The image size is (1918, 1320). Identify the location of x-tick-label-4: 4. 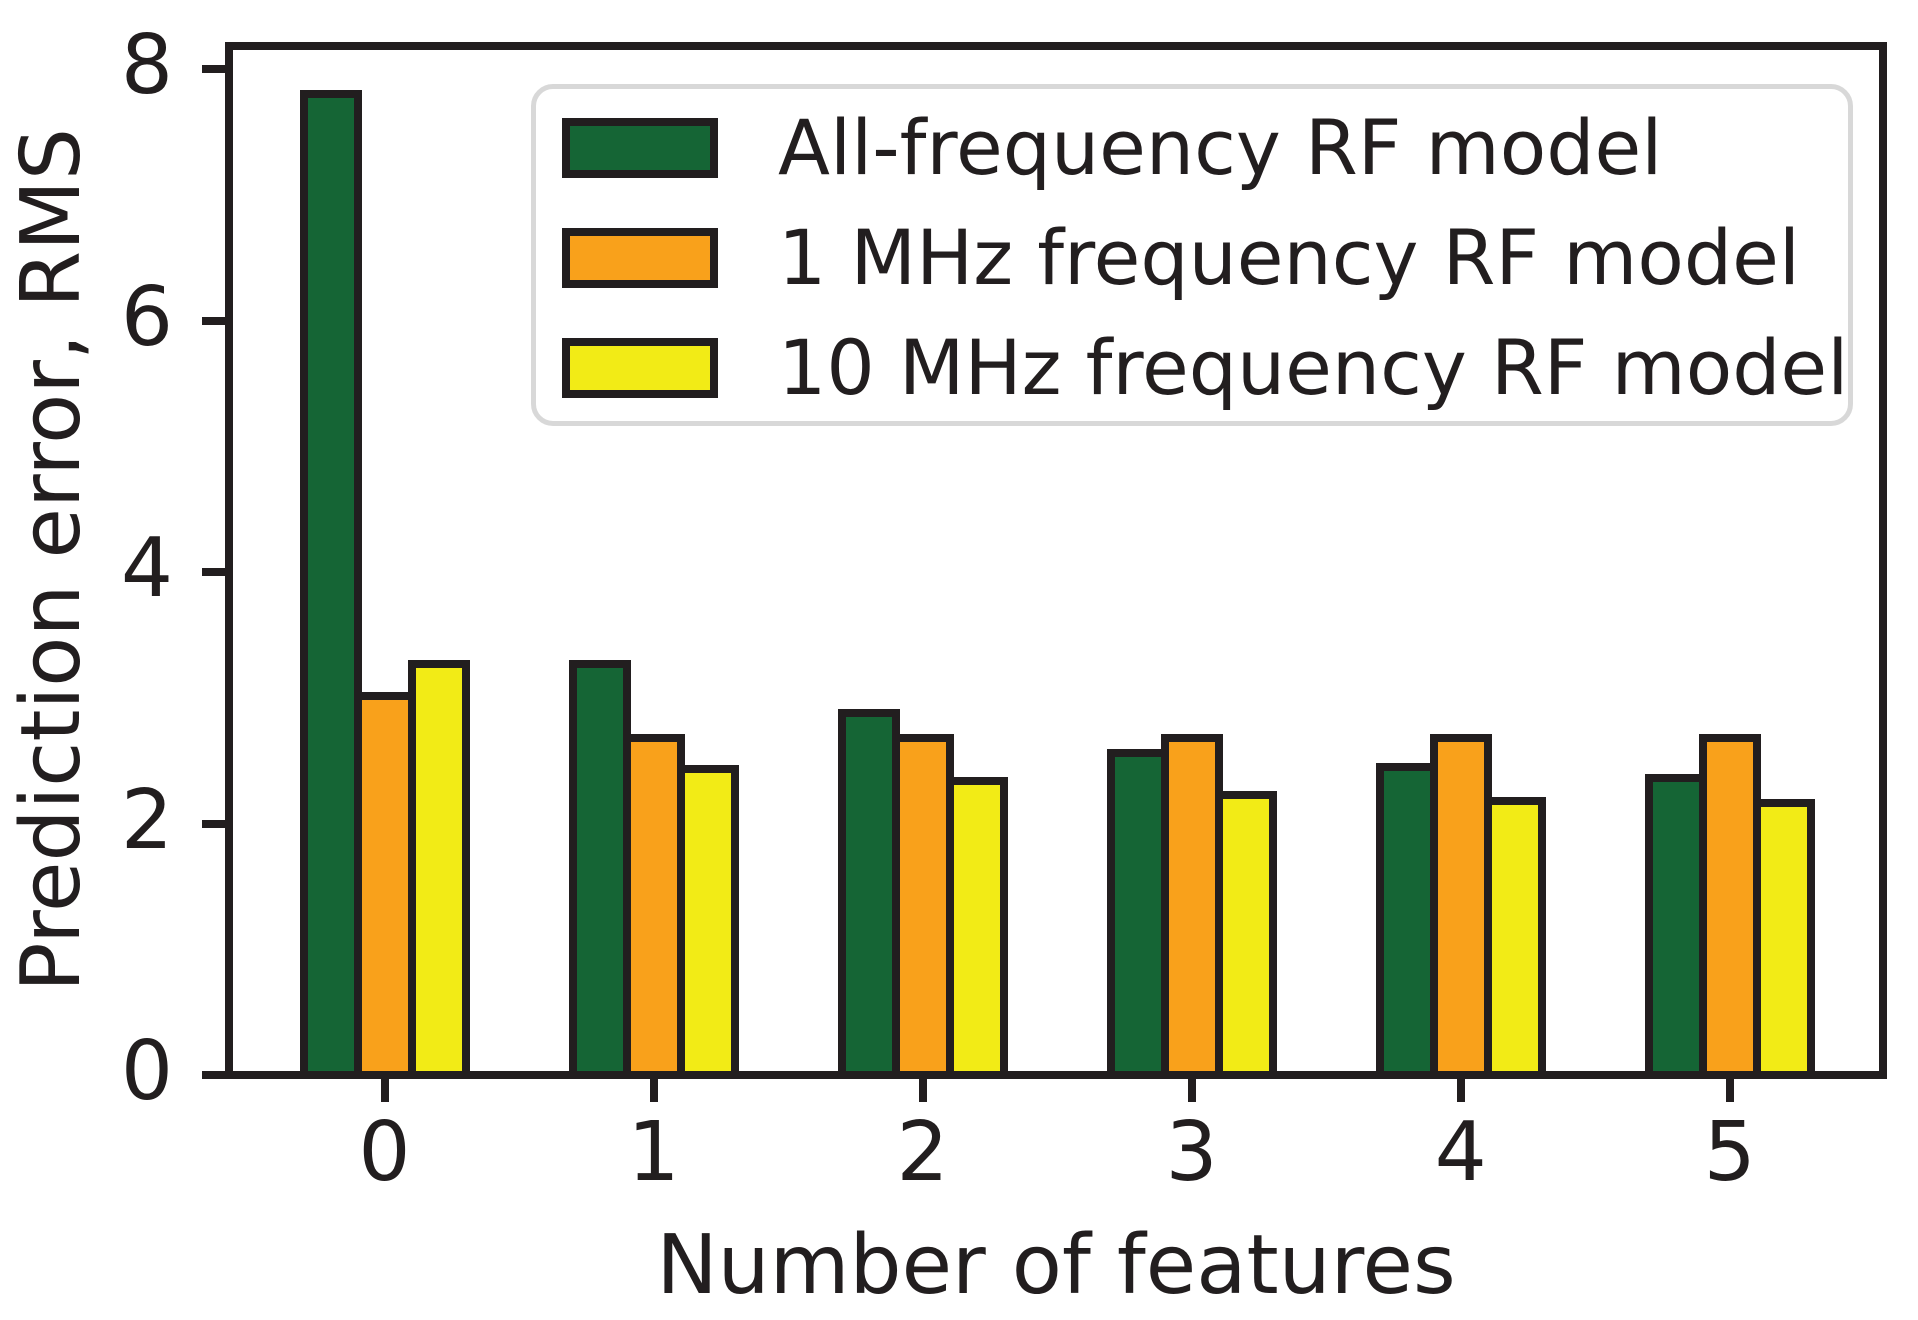
(1460, 1152).